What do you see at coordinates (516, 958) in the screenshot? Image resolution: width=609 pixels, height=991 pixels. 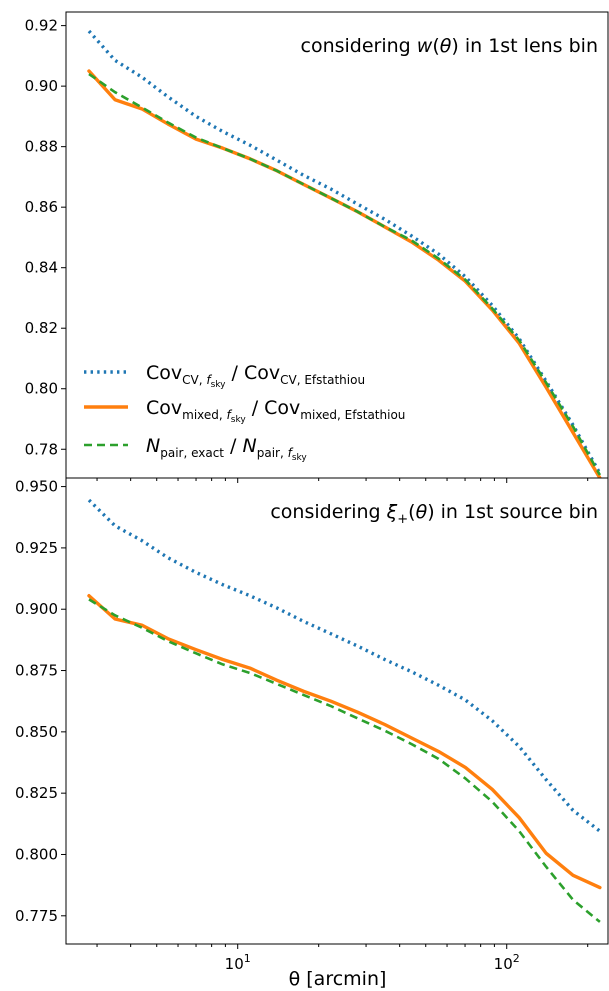 I see `text-part: 2` at bounding box center [516, 958].